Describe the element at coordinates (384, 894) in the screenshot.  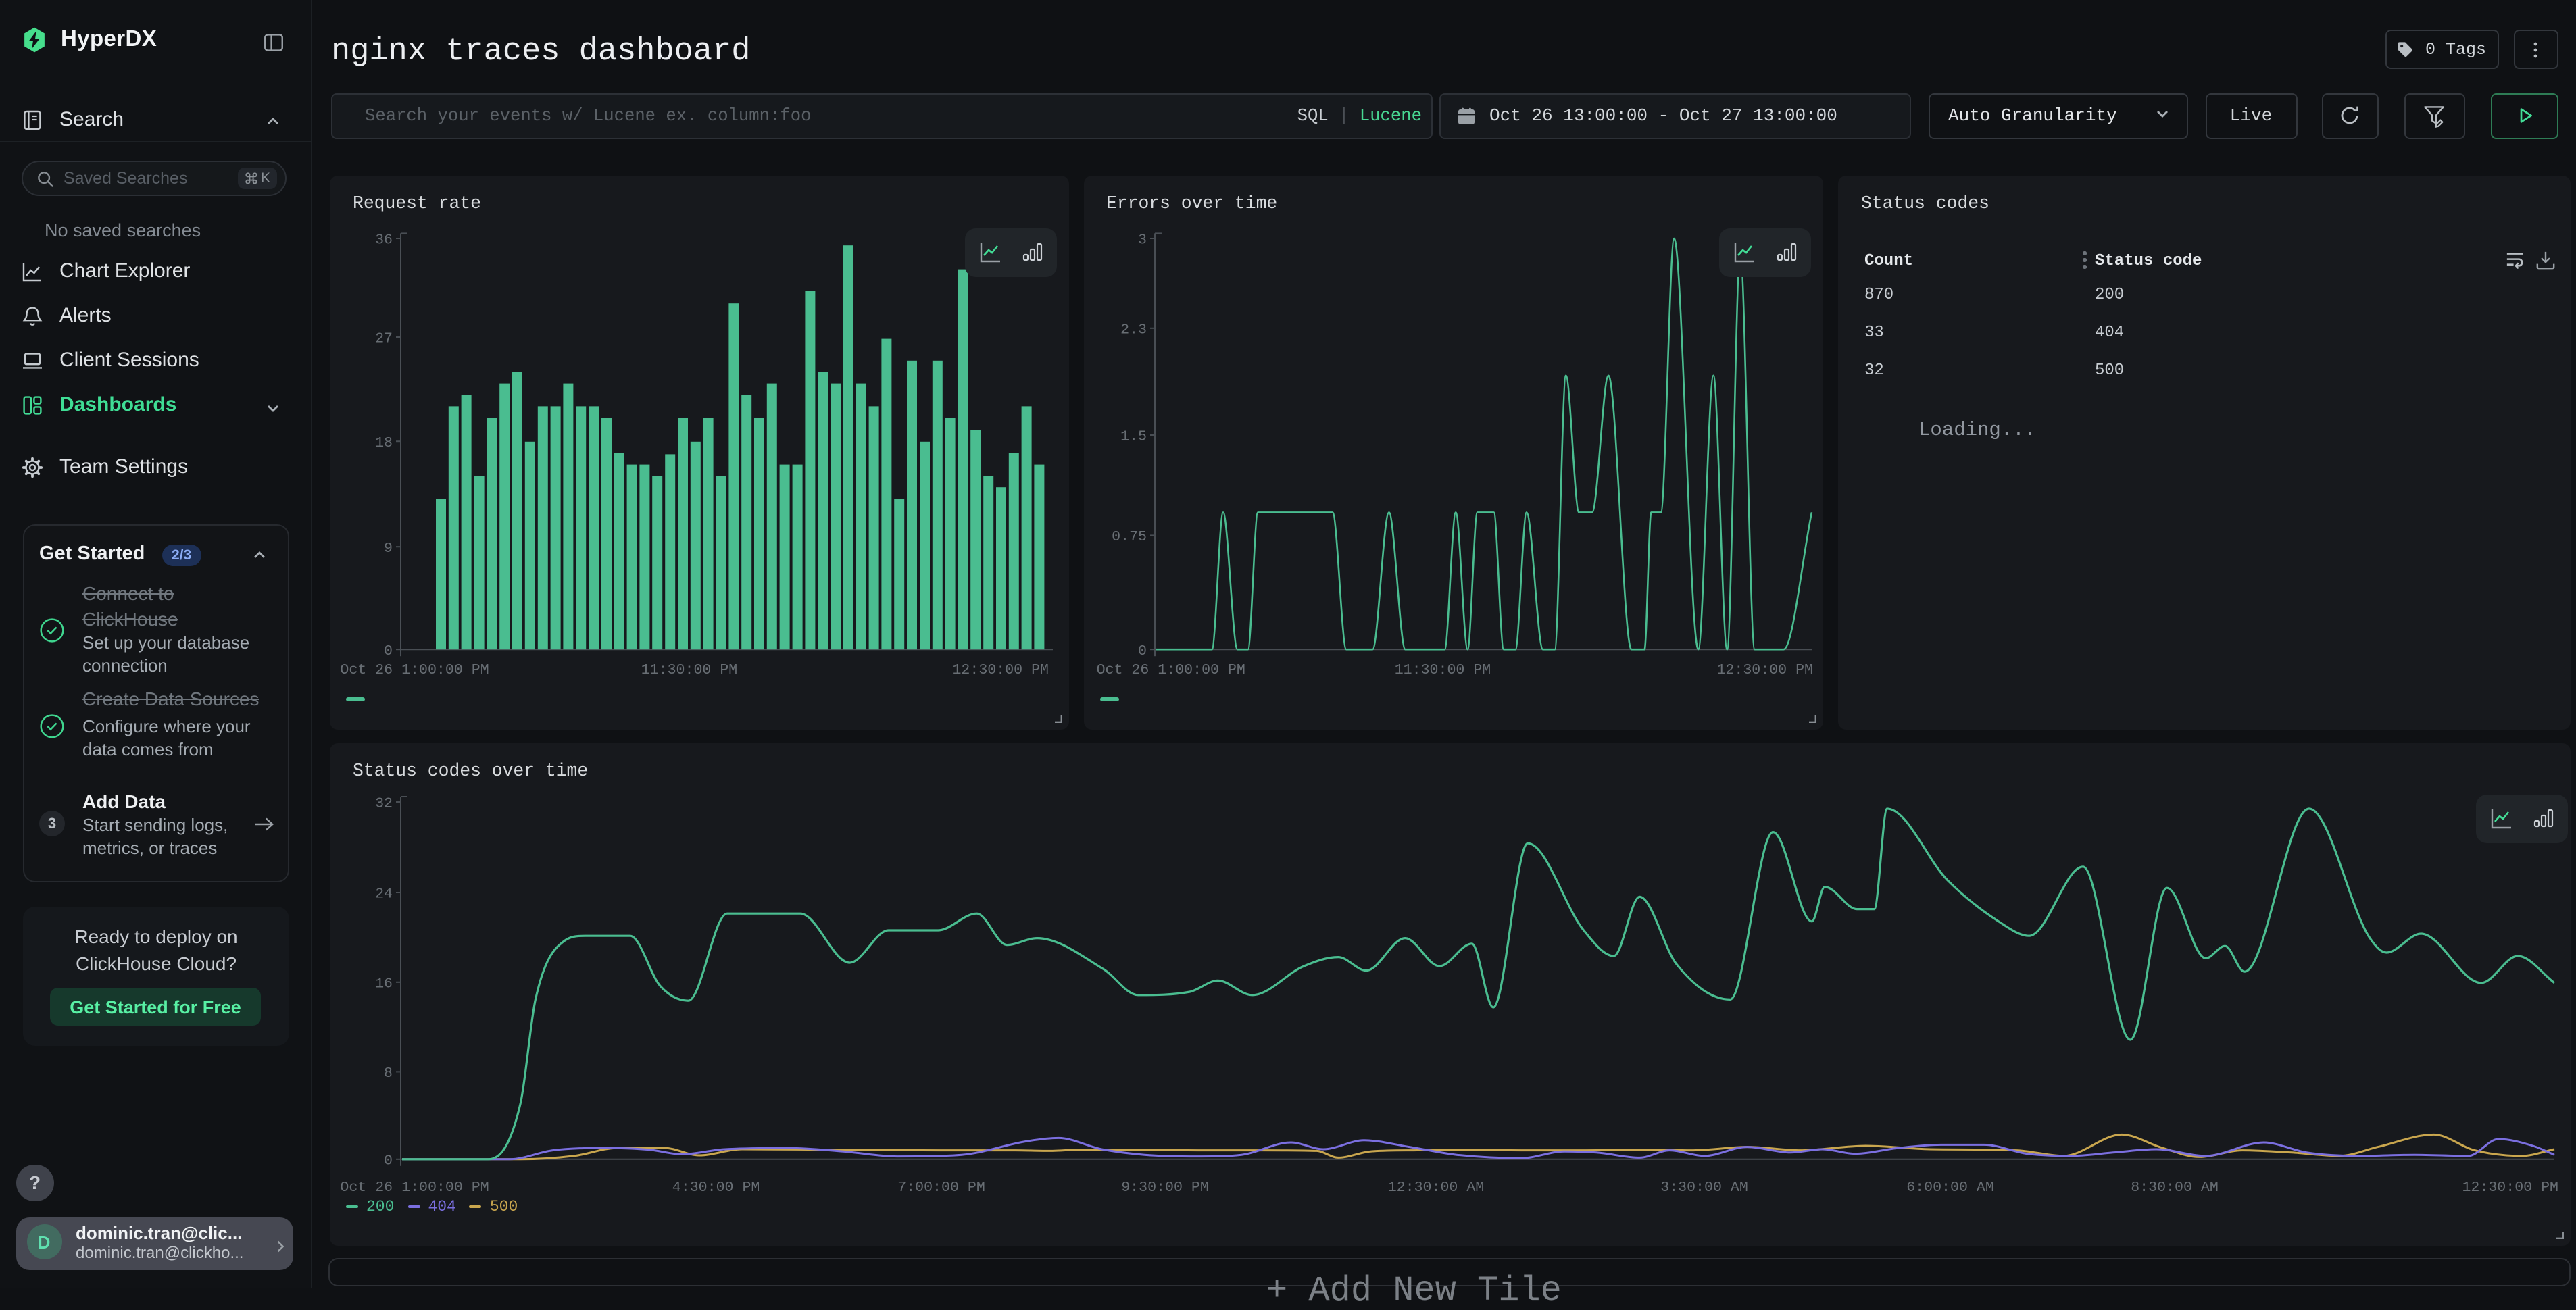
I see `svg-text: 24` at that location.